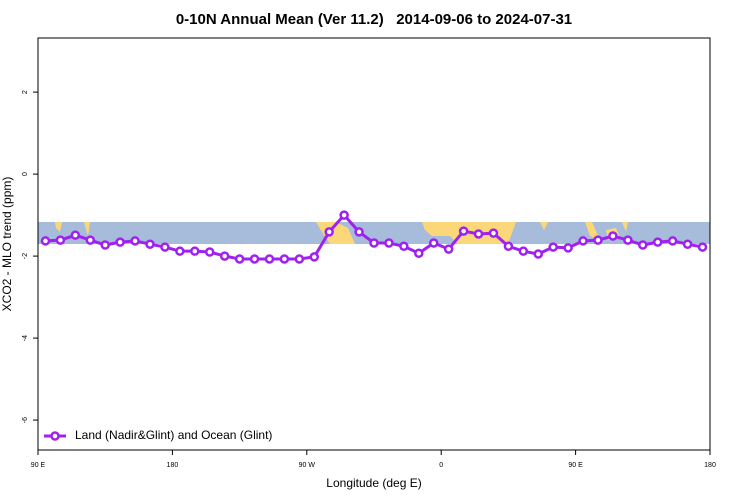  What do you see at coordinates (373, 483) in the screenshot?
I see `x-axis-label: Longitude (deg E)` at bounding box center [373, 483].